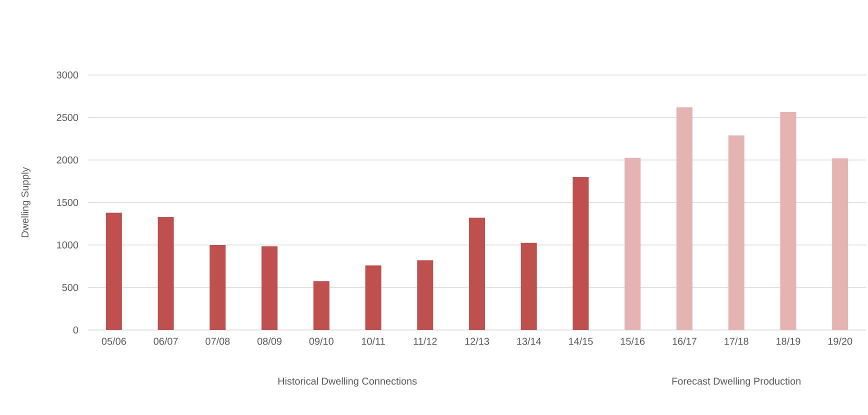 The height and width of the screenshot is (415, 868). What do you see at coordinates (218, 341) in the screenshot?
I see `x-tick-label: 07/08` at bounding box center [218, 341].